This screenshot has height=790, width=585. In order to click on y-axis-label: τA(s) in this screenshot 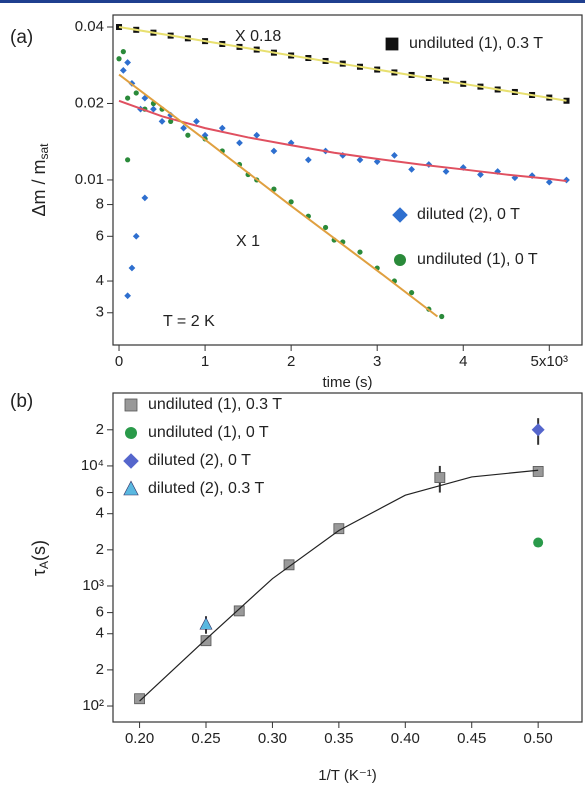, I will do `click(40, 558)`.